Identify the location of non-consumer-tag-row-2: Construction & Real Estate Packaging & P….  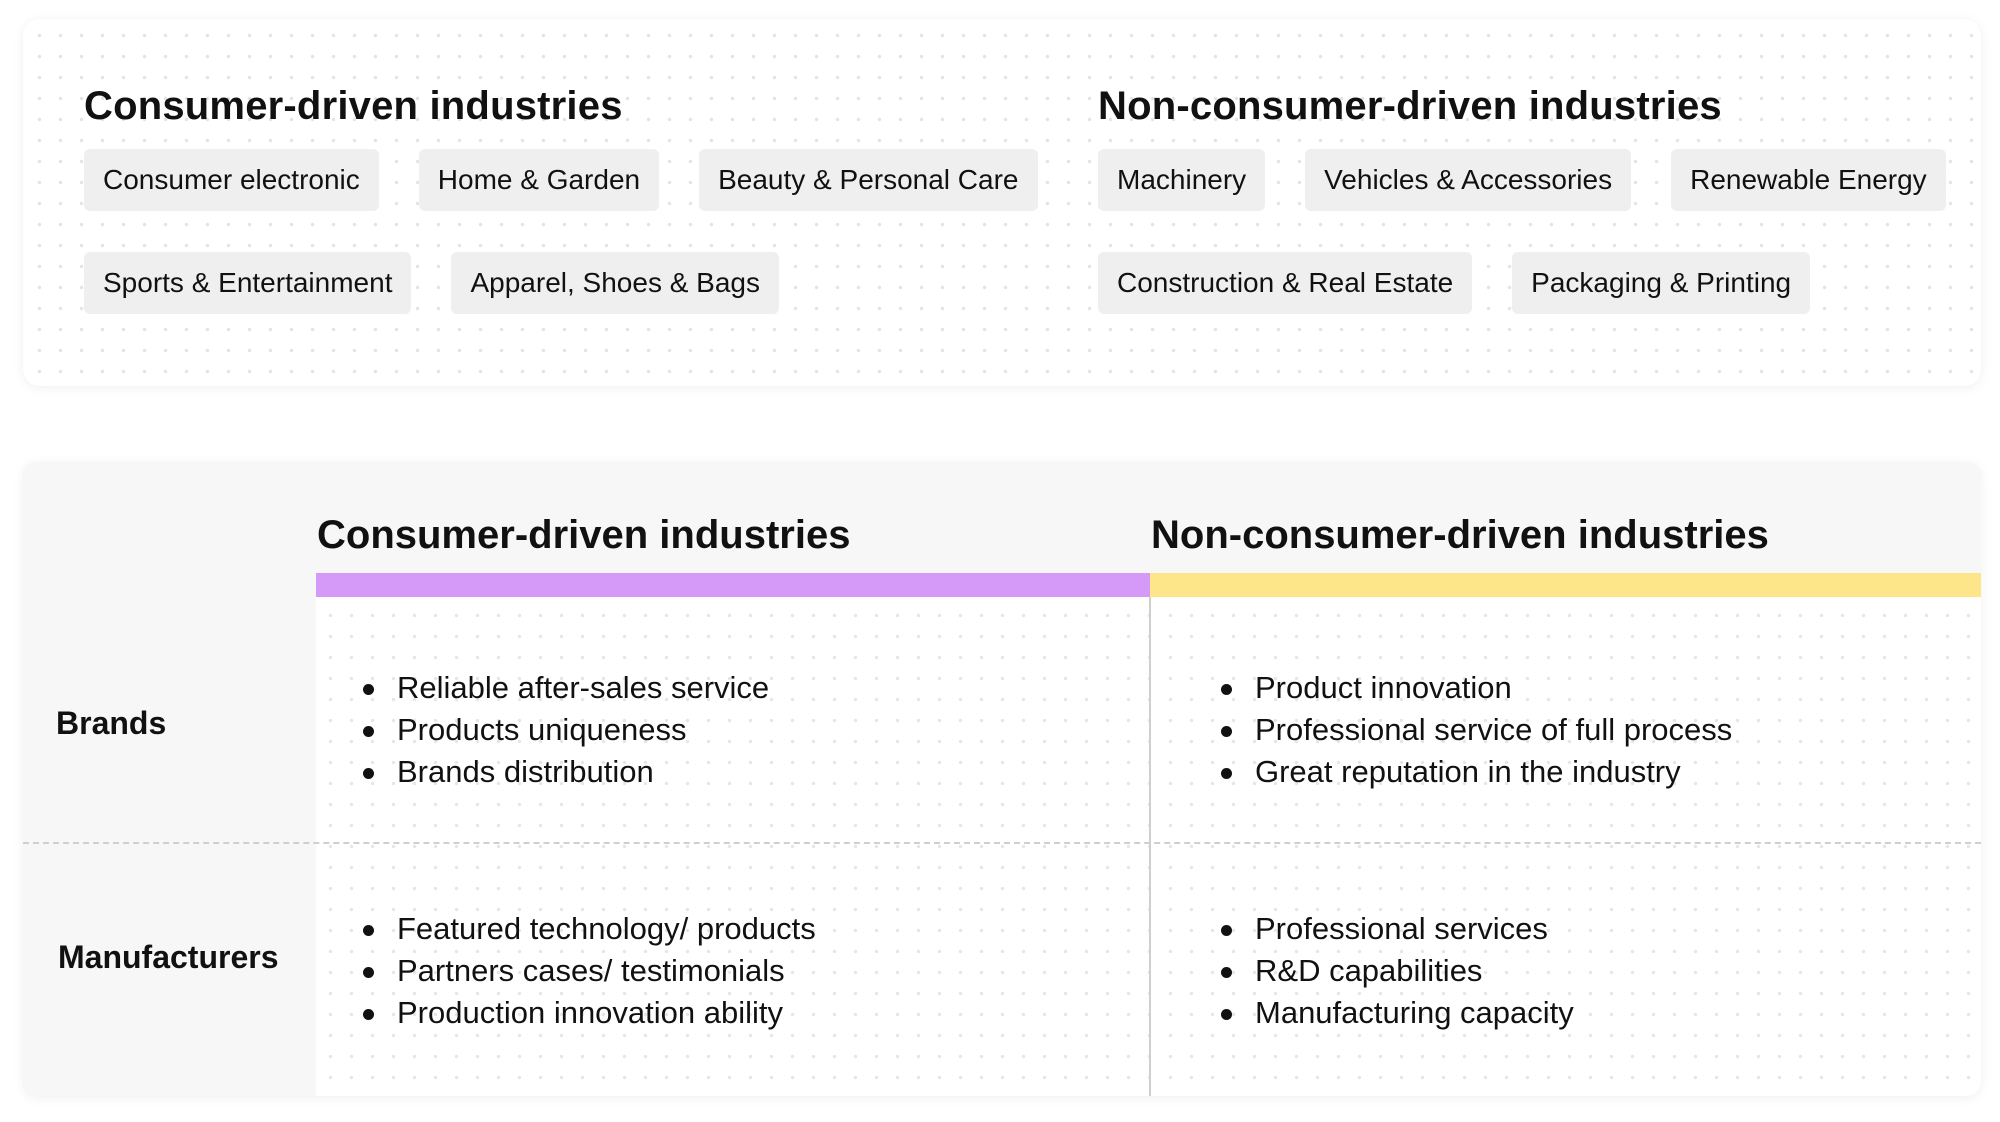
(1528, 283).